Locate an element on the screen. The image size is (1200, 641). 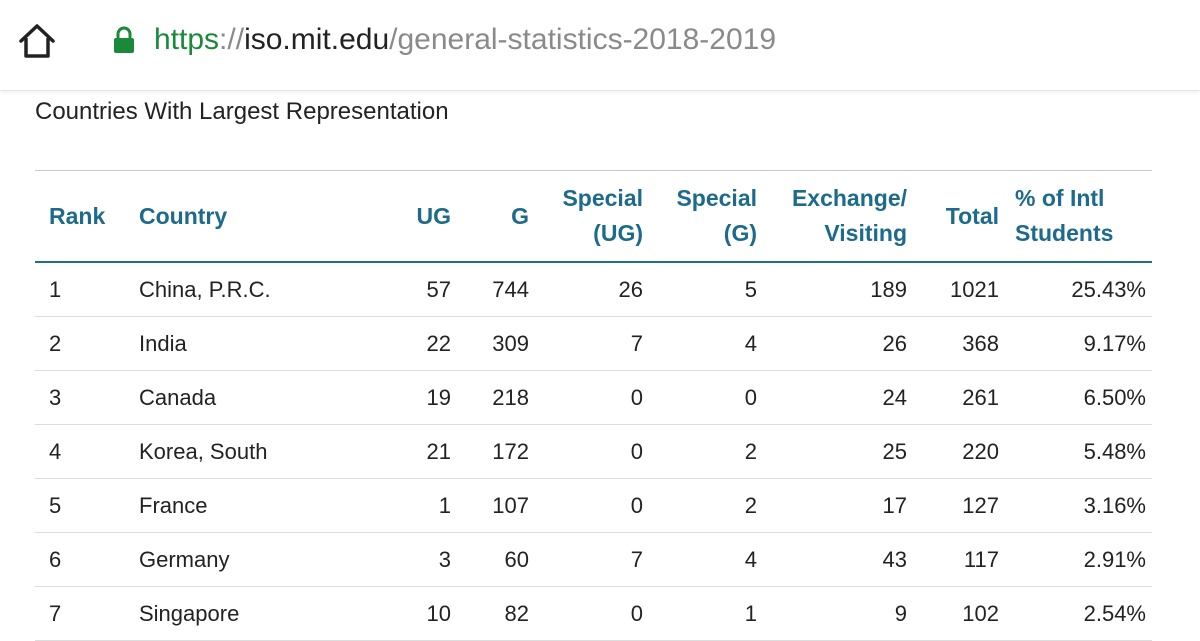
table-row: 7 Singapore 10 82 0 1 9 102 2.54% is located at coordinates (593, 613).